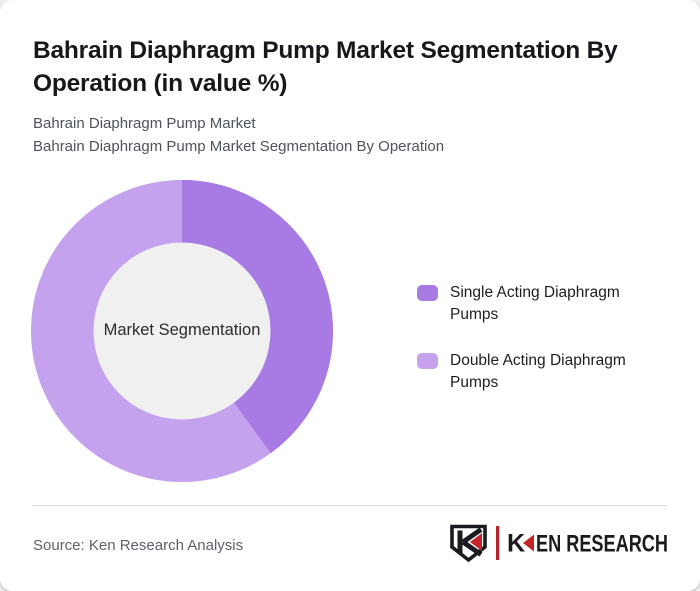 The image size is (700, 591). I want to click on legend-item-double-acting: Double Acting Diaphragm Pumps, so click(529, 371).